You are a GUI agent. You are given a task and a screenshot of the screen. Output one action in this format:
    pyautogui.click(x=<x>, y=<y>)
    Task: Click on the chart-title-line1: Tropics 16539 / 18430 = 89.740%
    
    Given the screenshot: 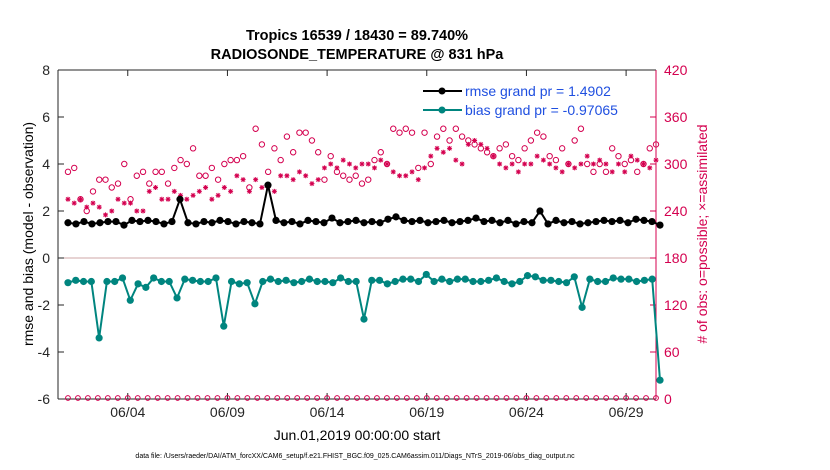 What is the action you would take?
    pyautogui.click(x=357, y=36)
    